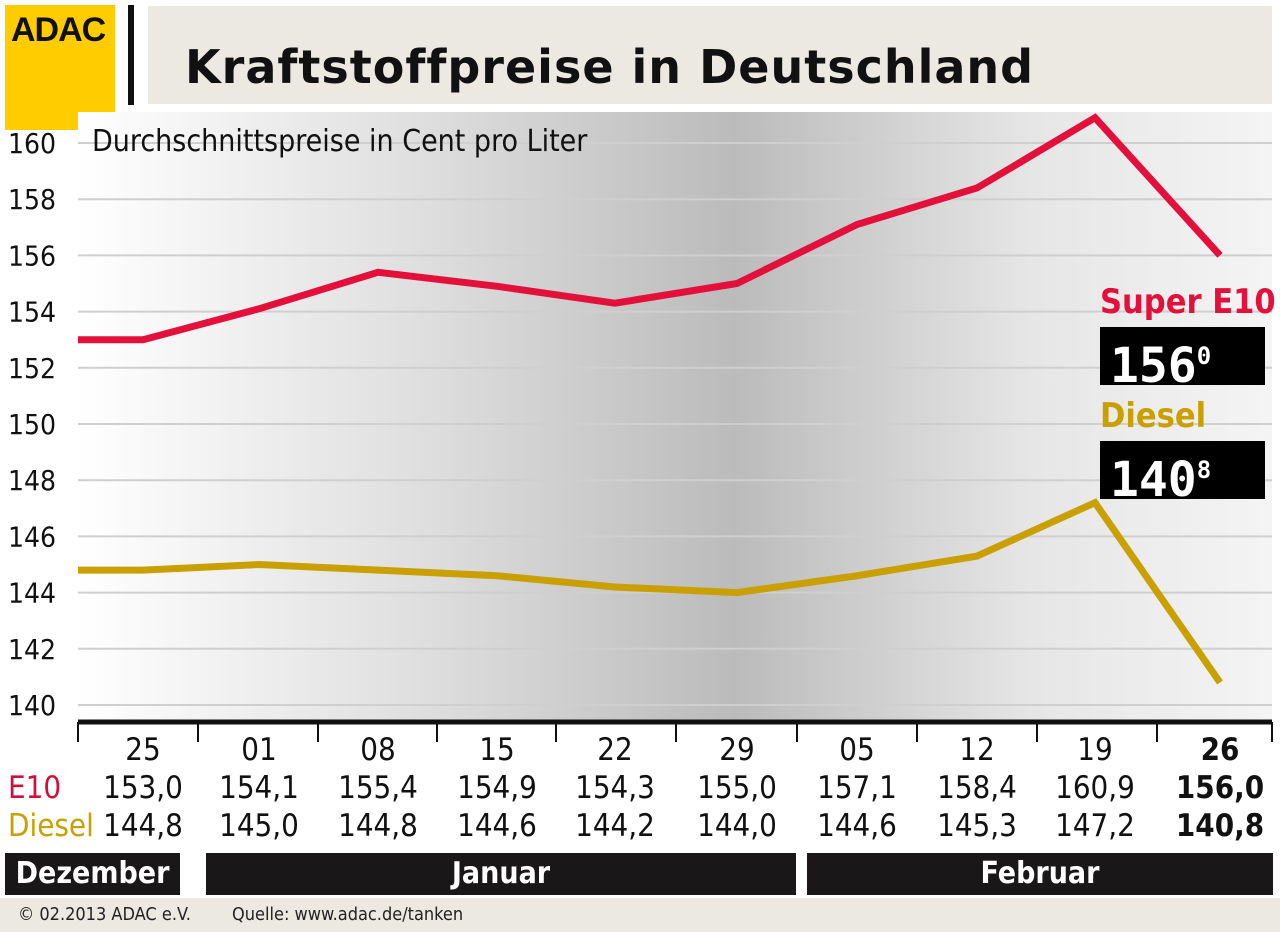 The image size is (1280, 932). I want to click on diesel-value: 144,0, so click(737, 826).